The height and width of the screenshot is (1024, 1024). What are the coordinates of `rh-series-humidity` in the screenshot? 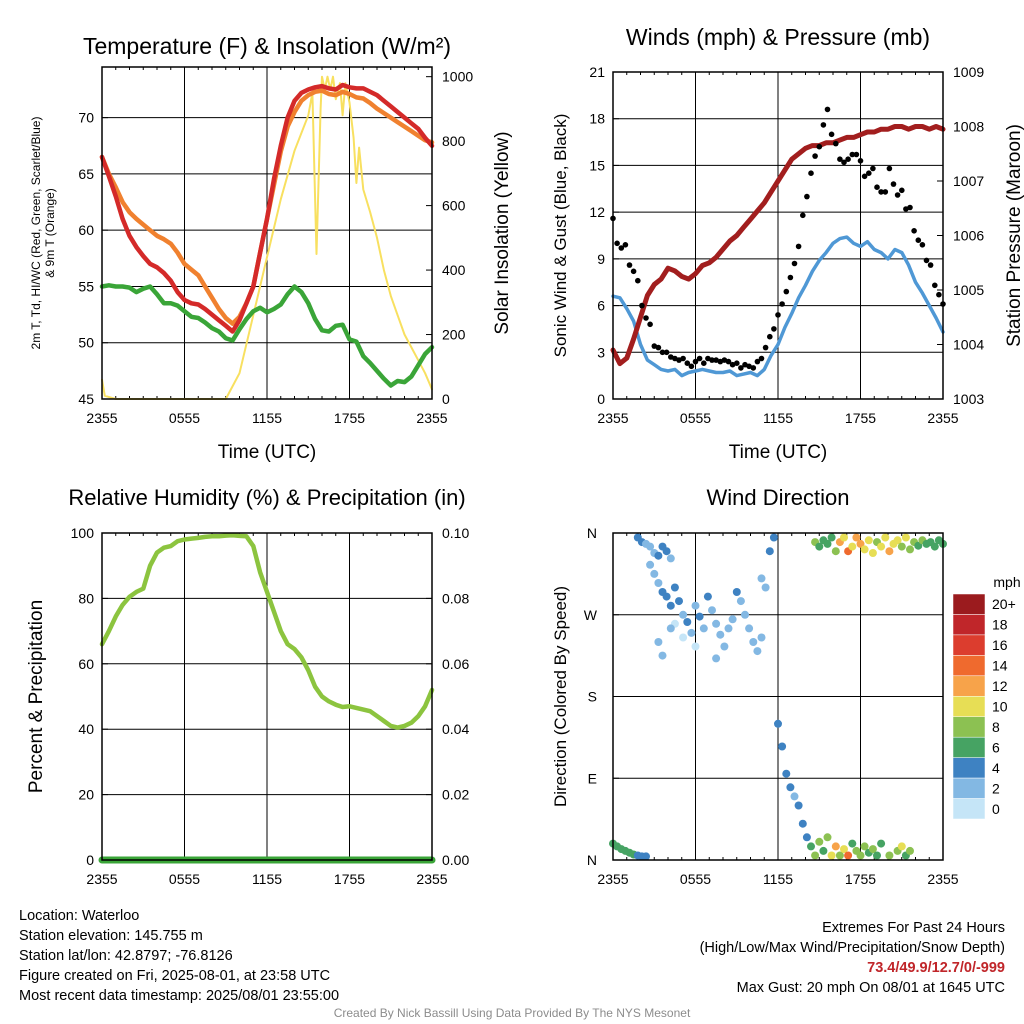 It's located at (267, 631).